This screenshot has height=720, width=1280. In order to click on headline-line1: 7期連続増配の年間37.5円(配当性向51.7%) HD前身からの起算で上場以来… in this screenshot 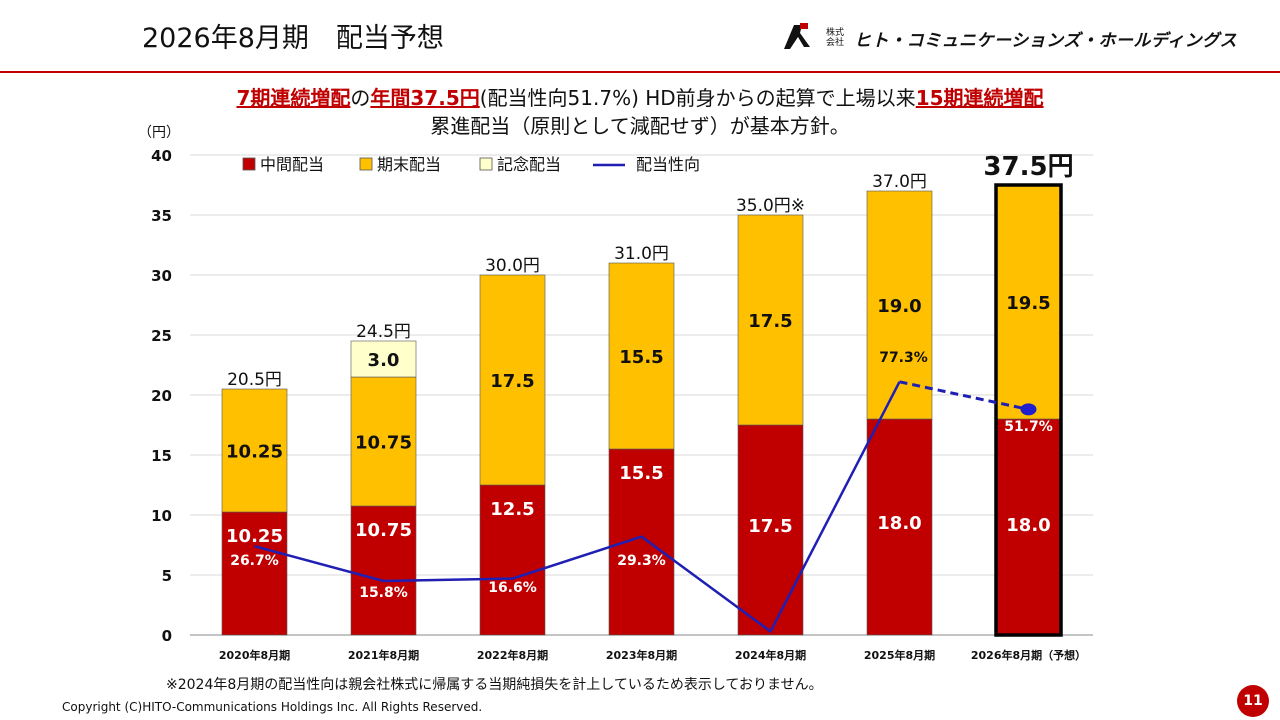, I will do `click(640, 96)`.